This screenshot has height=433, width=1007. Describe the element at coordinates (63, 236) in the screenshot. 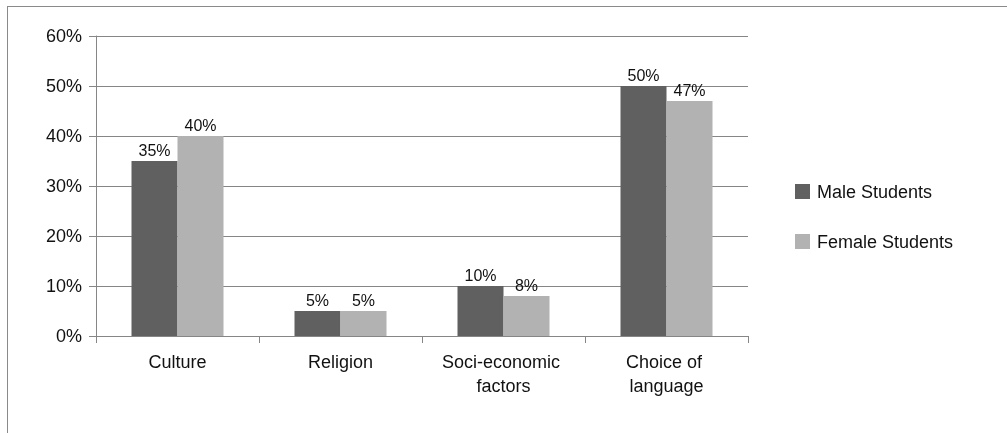

I see `y-tick-label: 20%` at that location.